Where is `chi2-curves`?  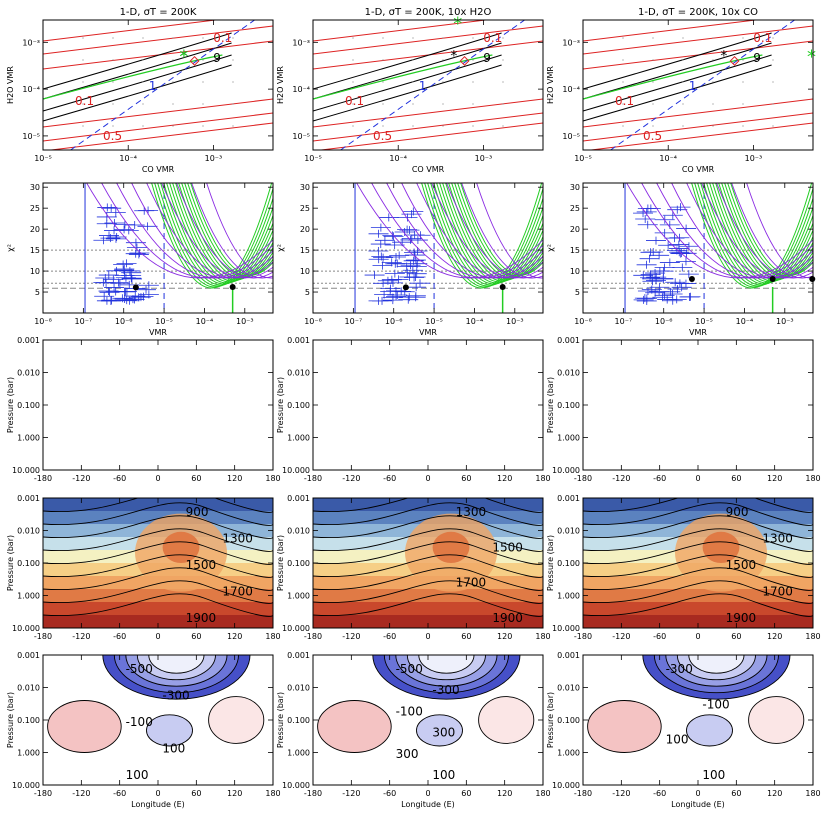 chi2-curves is located at coordinates (158, 248).